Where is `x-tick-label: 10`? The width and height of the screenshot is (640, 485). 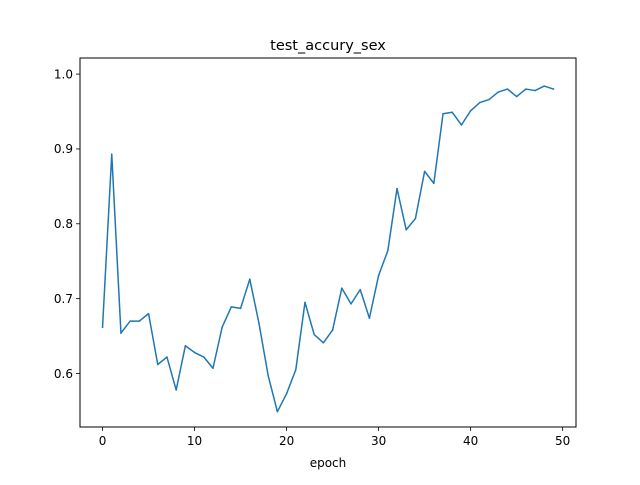
x-tick-label: 10 is located at coordinates (194, 441).